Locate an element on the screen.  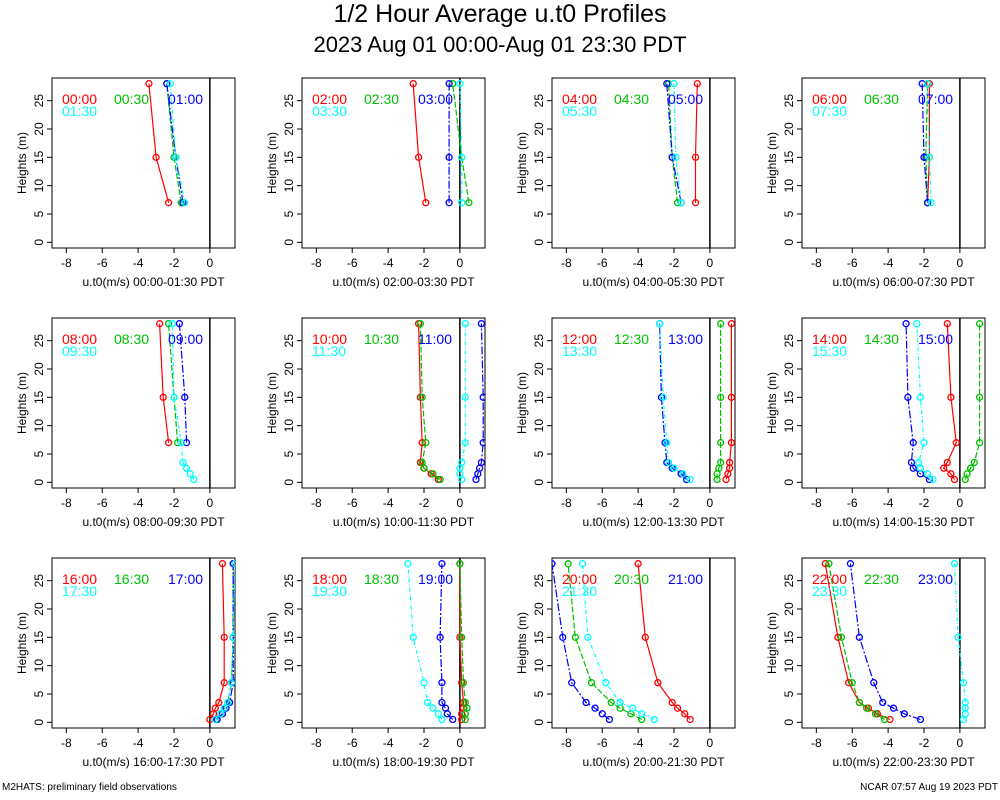
chart-subtitle: 2023 Aug 01 00:00-Aug 01 23:30 PDT is located at coordinates (500, 44).